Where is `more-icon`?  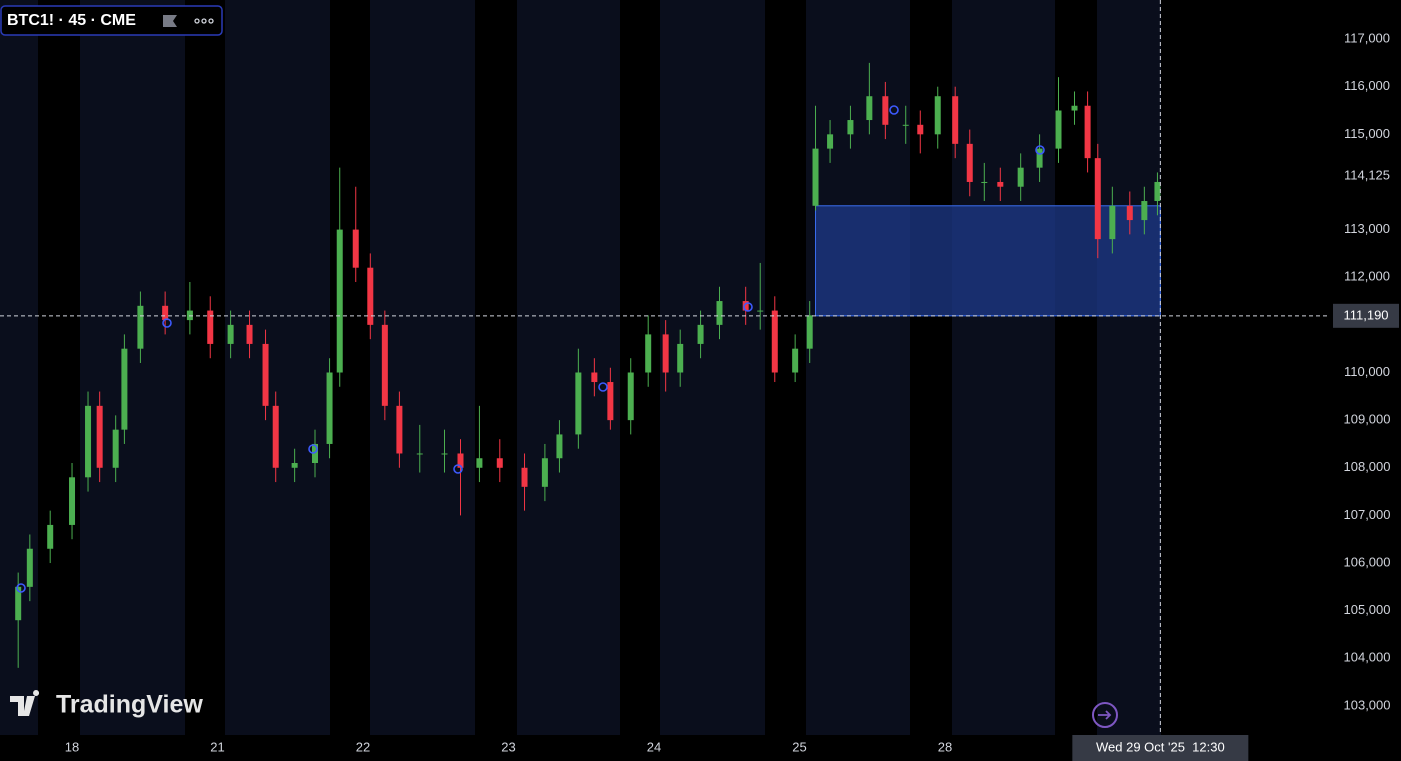 more-icon is located at coordinates (204, 21).